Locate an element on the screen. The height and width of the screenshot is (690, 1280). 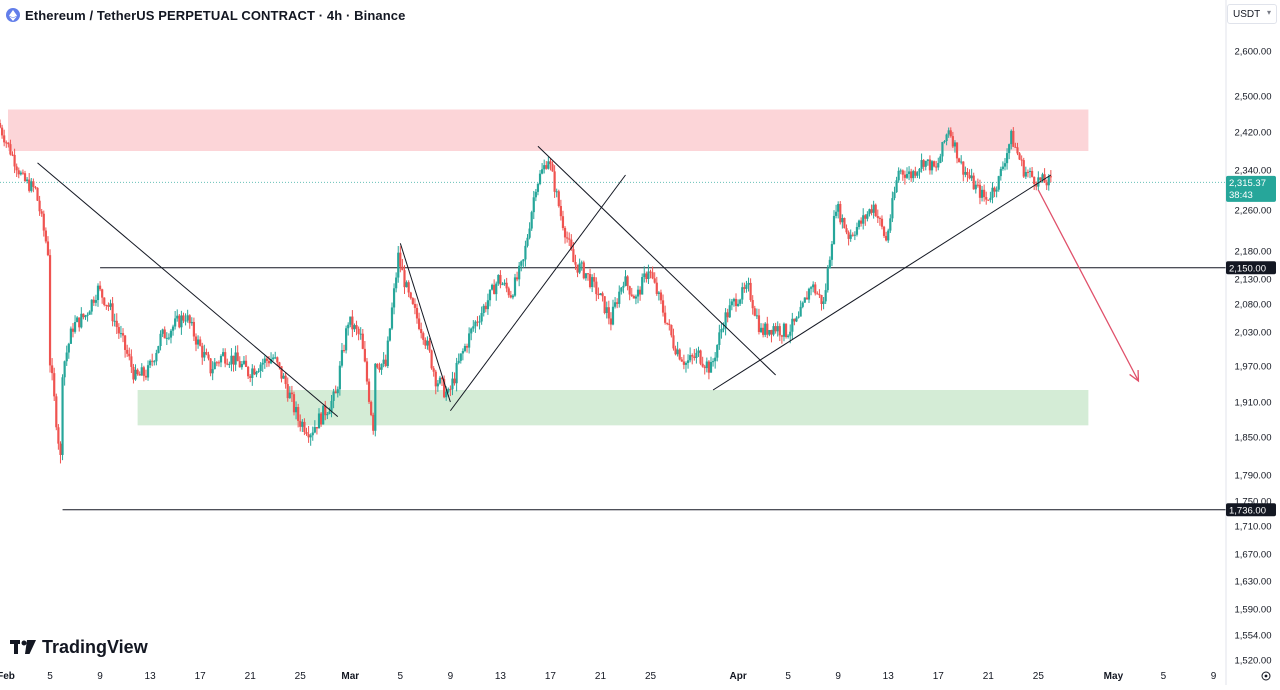
resistance-zone is located at coordinates (548, 130).